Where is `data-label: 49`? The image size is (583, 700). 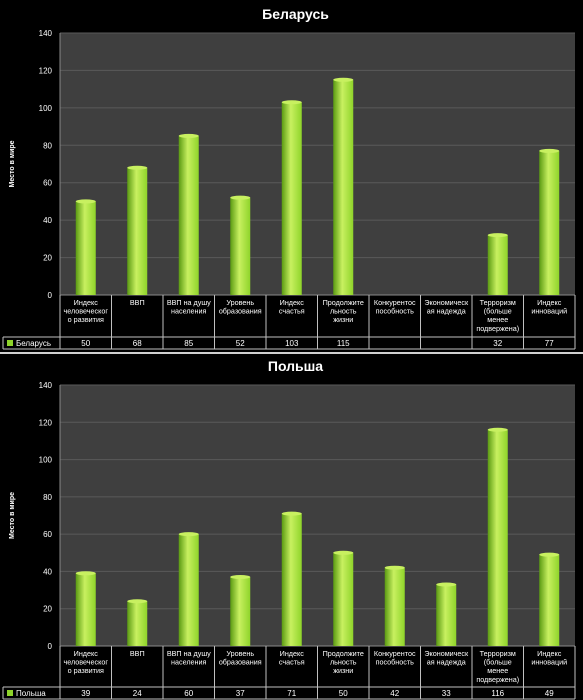
data-label: 49 is located at coordinates (549, 693).